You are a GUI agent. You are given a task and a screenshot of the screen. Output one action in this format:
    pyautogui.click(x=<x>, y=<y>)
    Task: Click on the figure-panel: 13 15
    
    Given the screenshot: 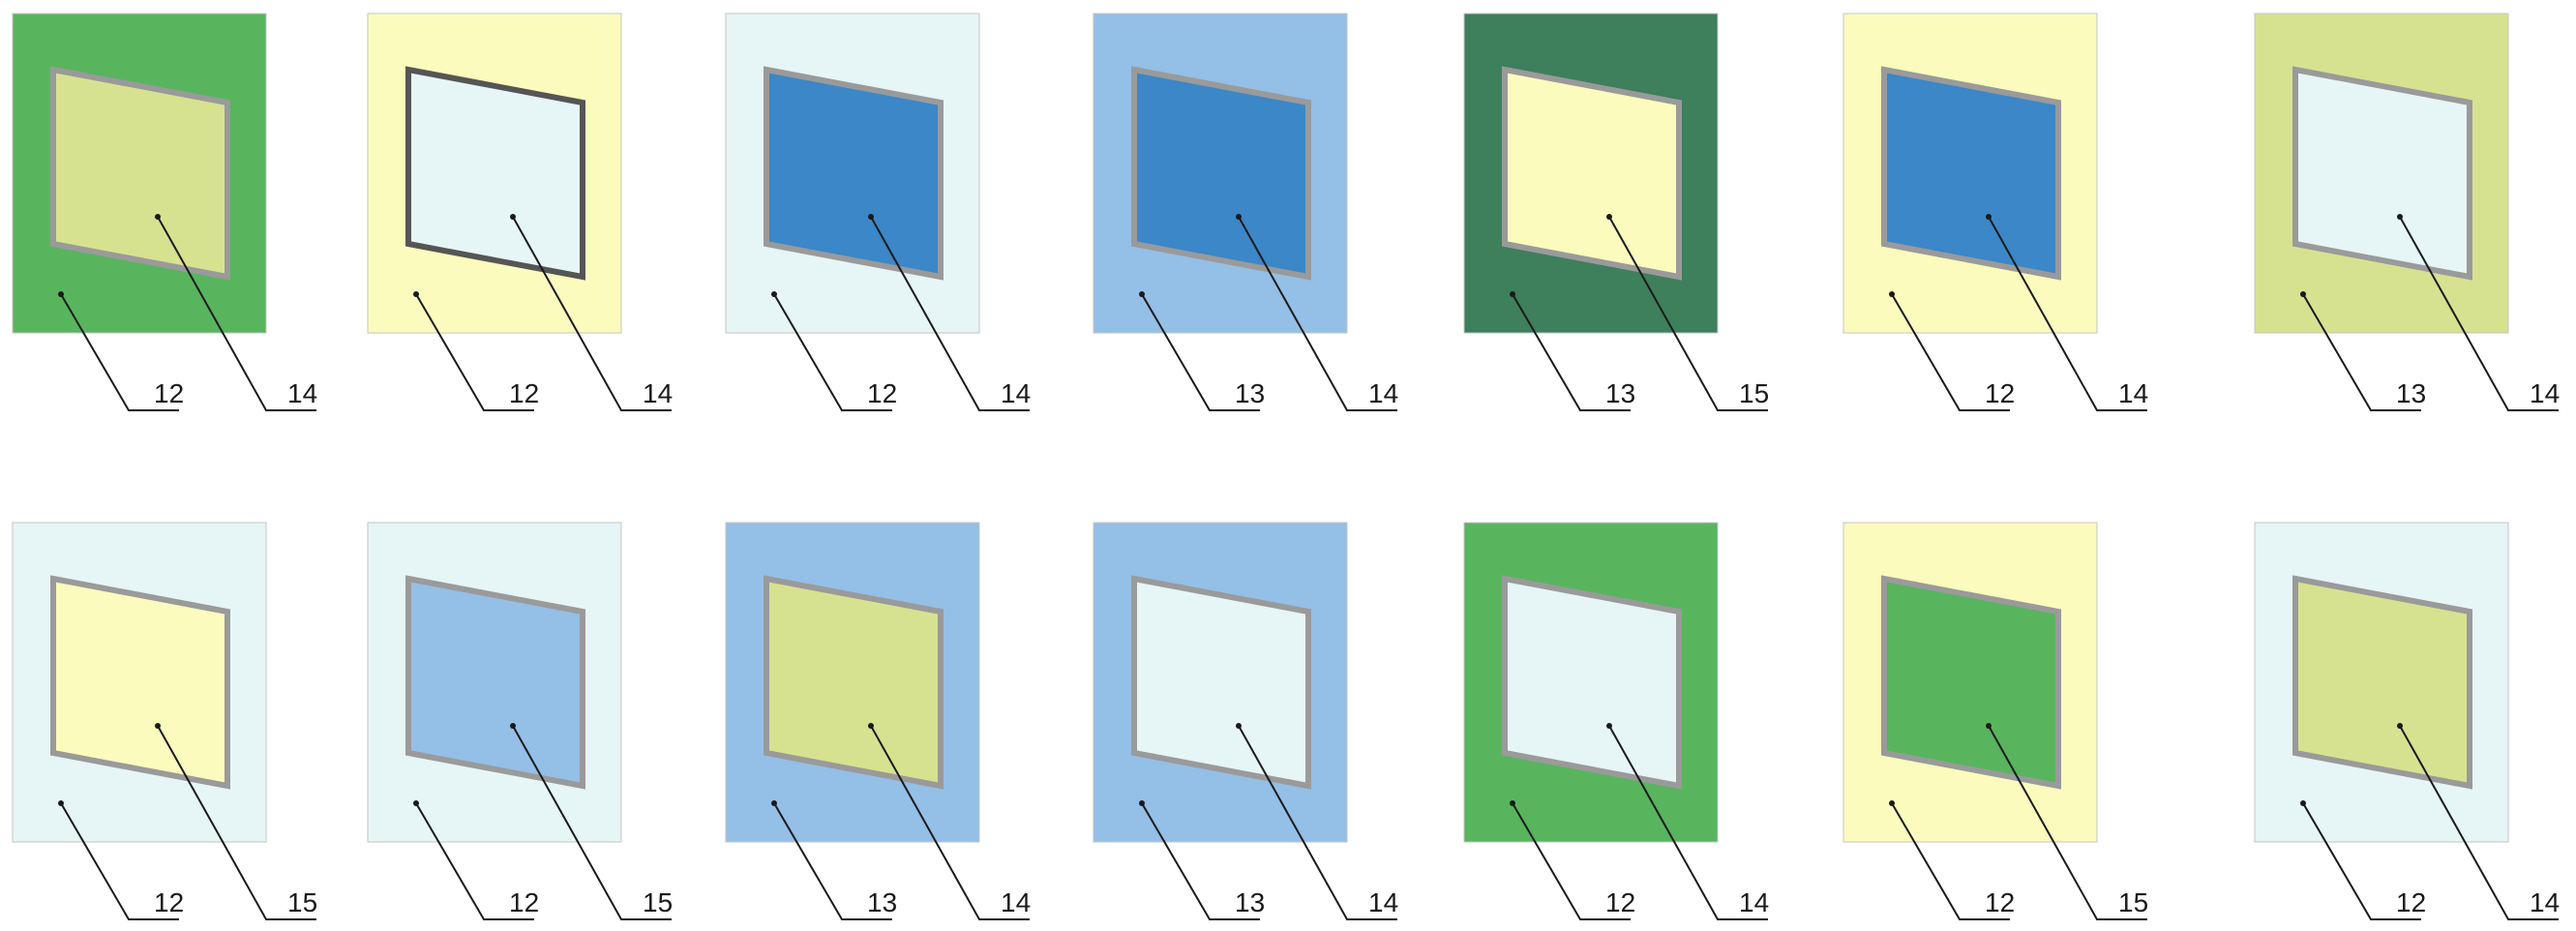 What is the action you would take?
    pyautogui.click(x=1616, y=212)
    